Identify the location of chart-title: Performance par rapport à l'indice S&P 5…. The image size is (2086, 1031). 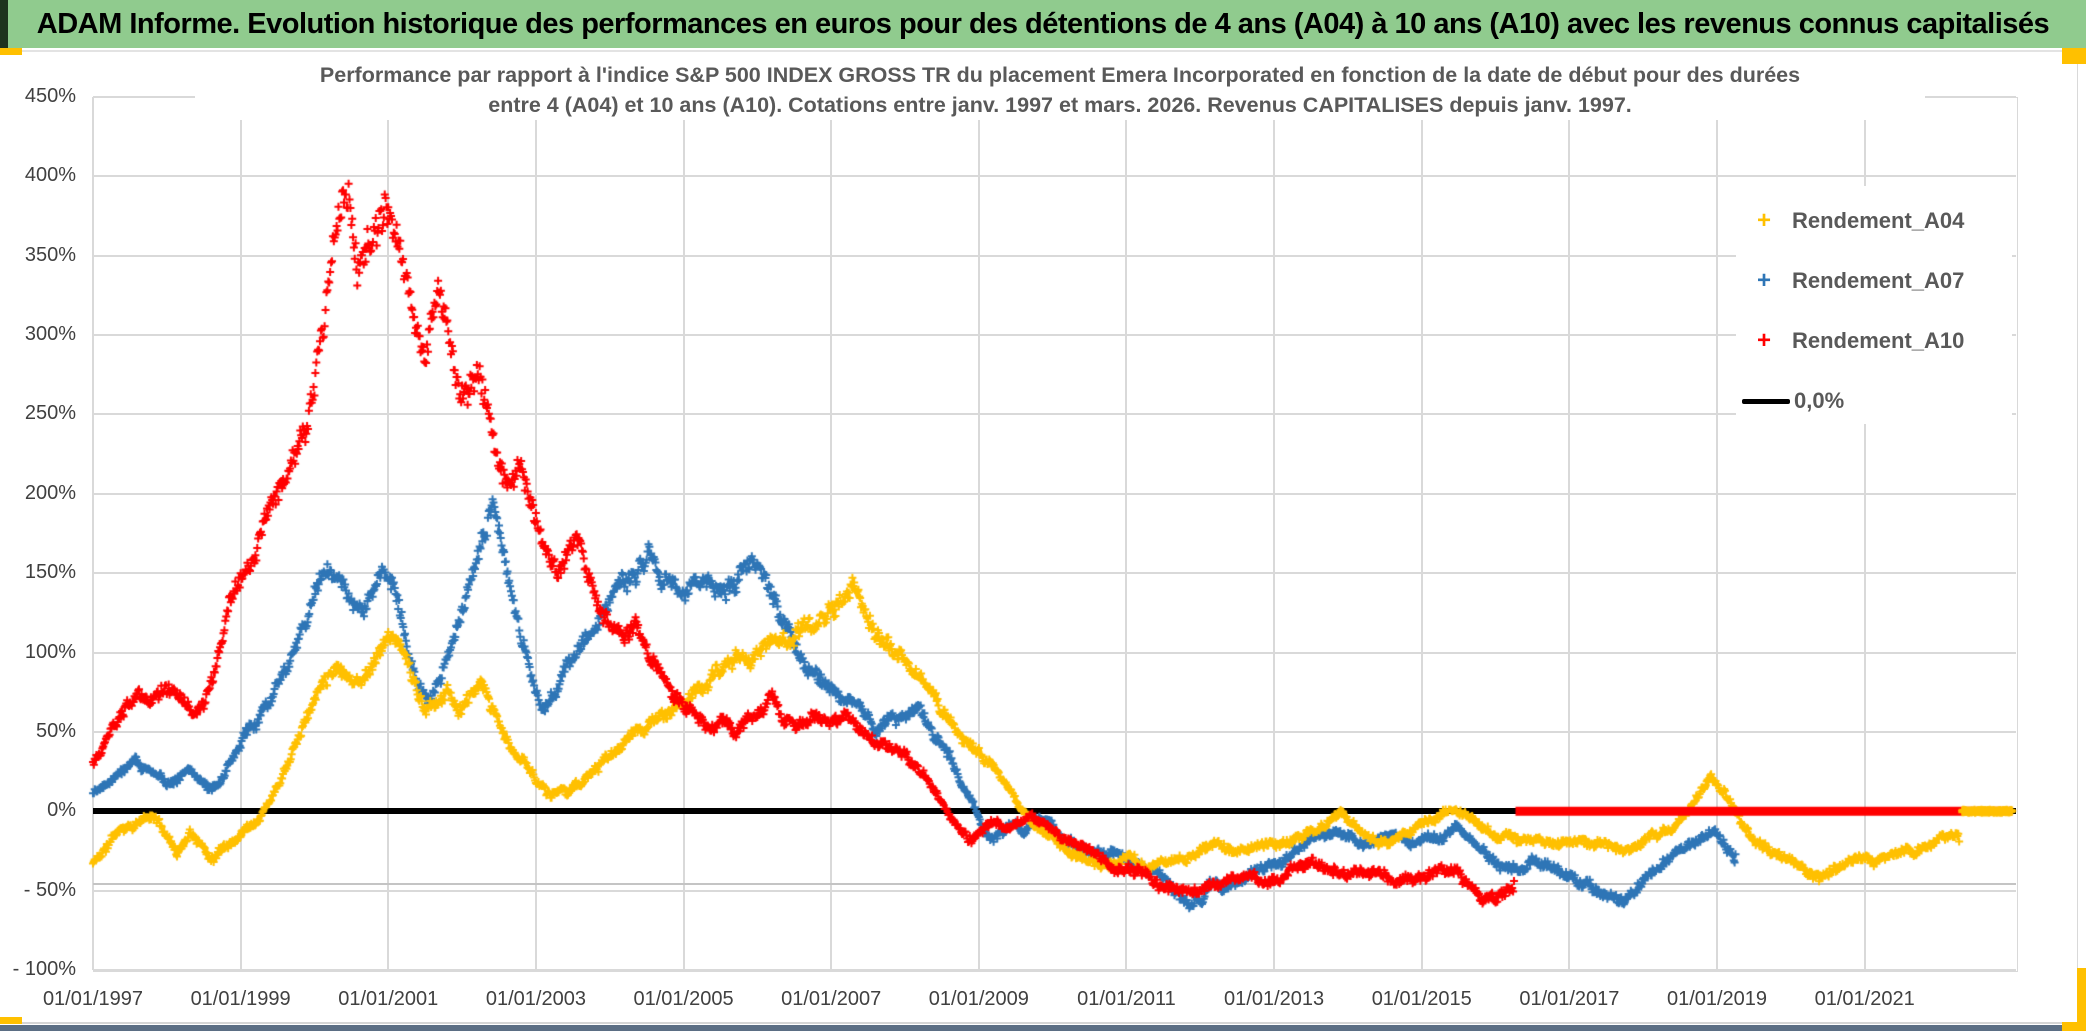
(1060, 90).